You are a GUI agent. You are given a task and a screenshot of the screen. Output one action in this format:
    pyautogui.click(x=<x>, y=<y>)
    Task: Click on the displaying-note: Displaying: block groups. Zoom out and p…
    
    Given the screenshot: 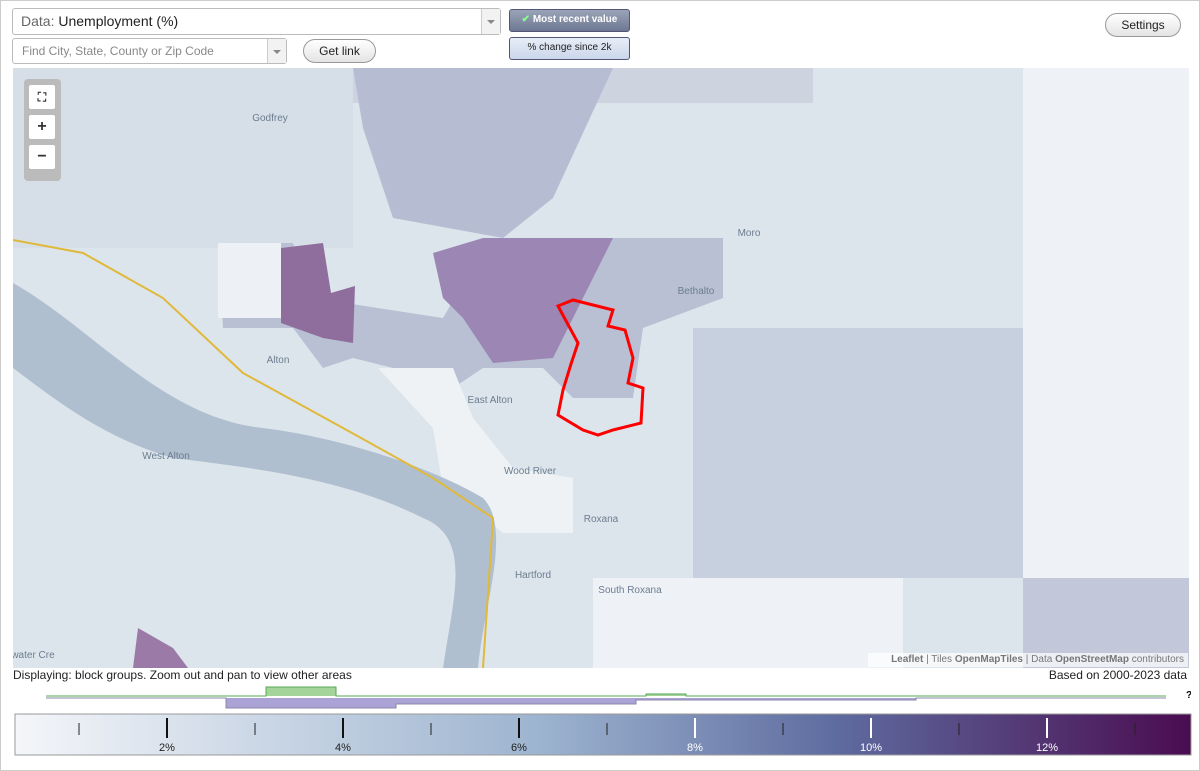 What is the action you would take?
    pyautogui.click(x=182, y=675)
    